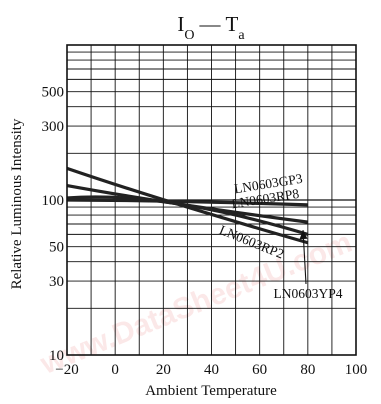 The image size is (381, 404). What do you see at coordinates (53, 201) in the screenshot?
I see `y-tick-label: 100` at bounding box center [53, 201].